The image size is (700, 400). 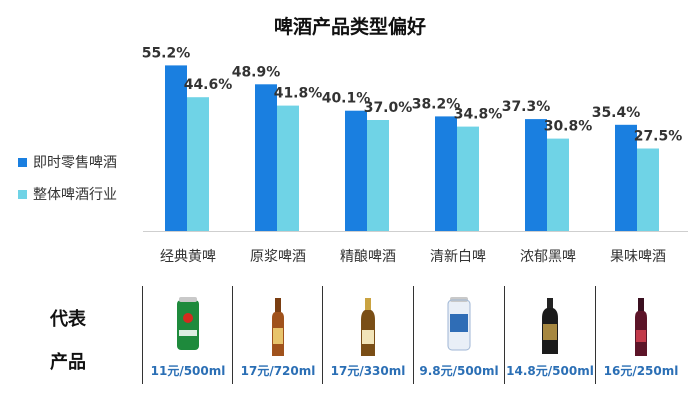 What do you see at coordinates (478, 115) in the screenshot?
I see `data-label-industry-3: 34.8%` at bounding box center [478, 115].